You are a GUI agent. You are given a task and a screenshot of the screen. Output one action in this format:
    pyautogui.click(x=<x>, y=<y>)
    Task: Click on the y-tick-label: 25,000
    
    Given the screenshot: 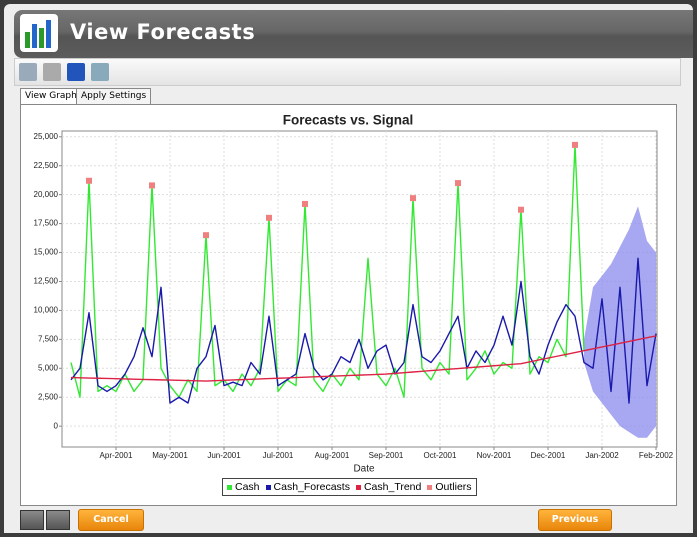 What is the action you would take?
    pyautogui.click(x=46, y=136)
    